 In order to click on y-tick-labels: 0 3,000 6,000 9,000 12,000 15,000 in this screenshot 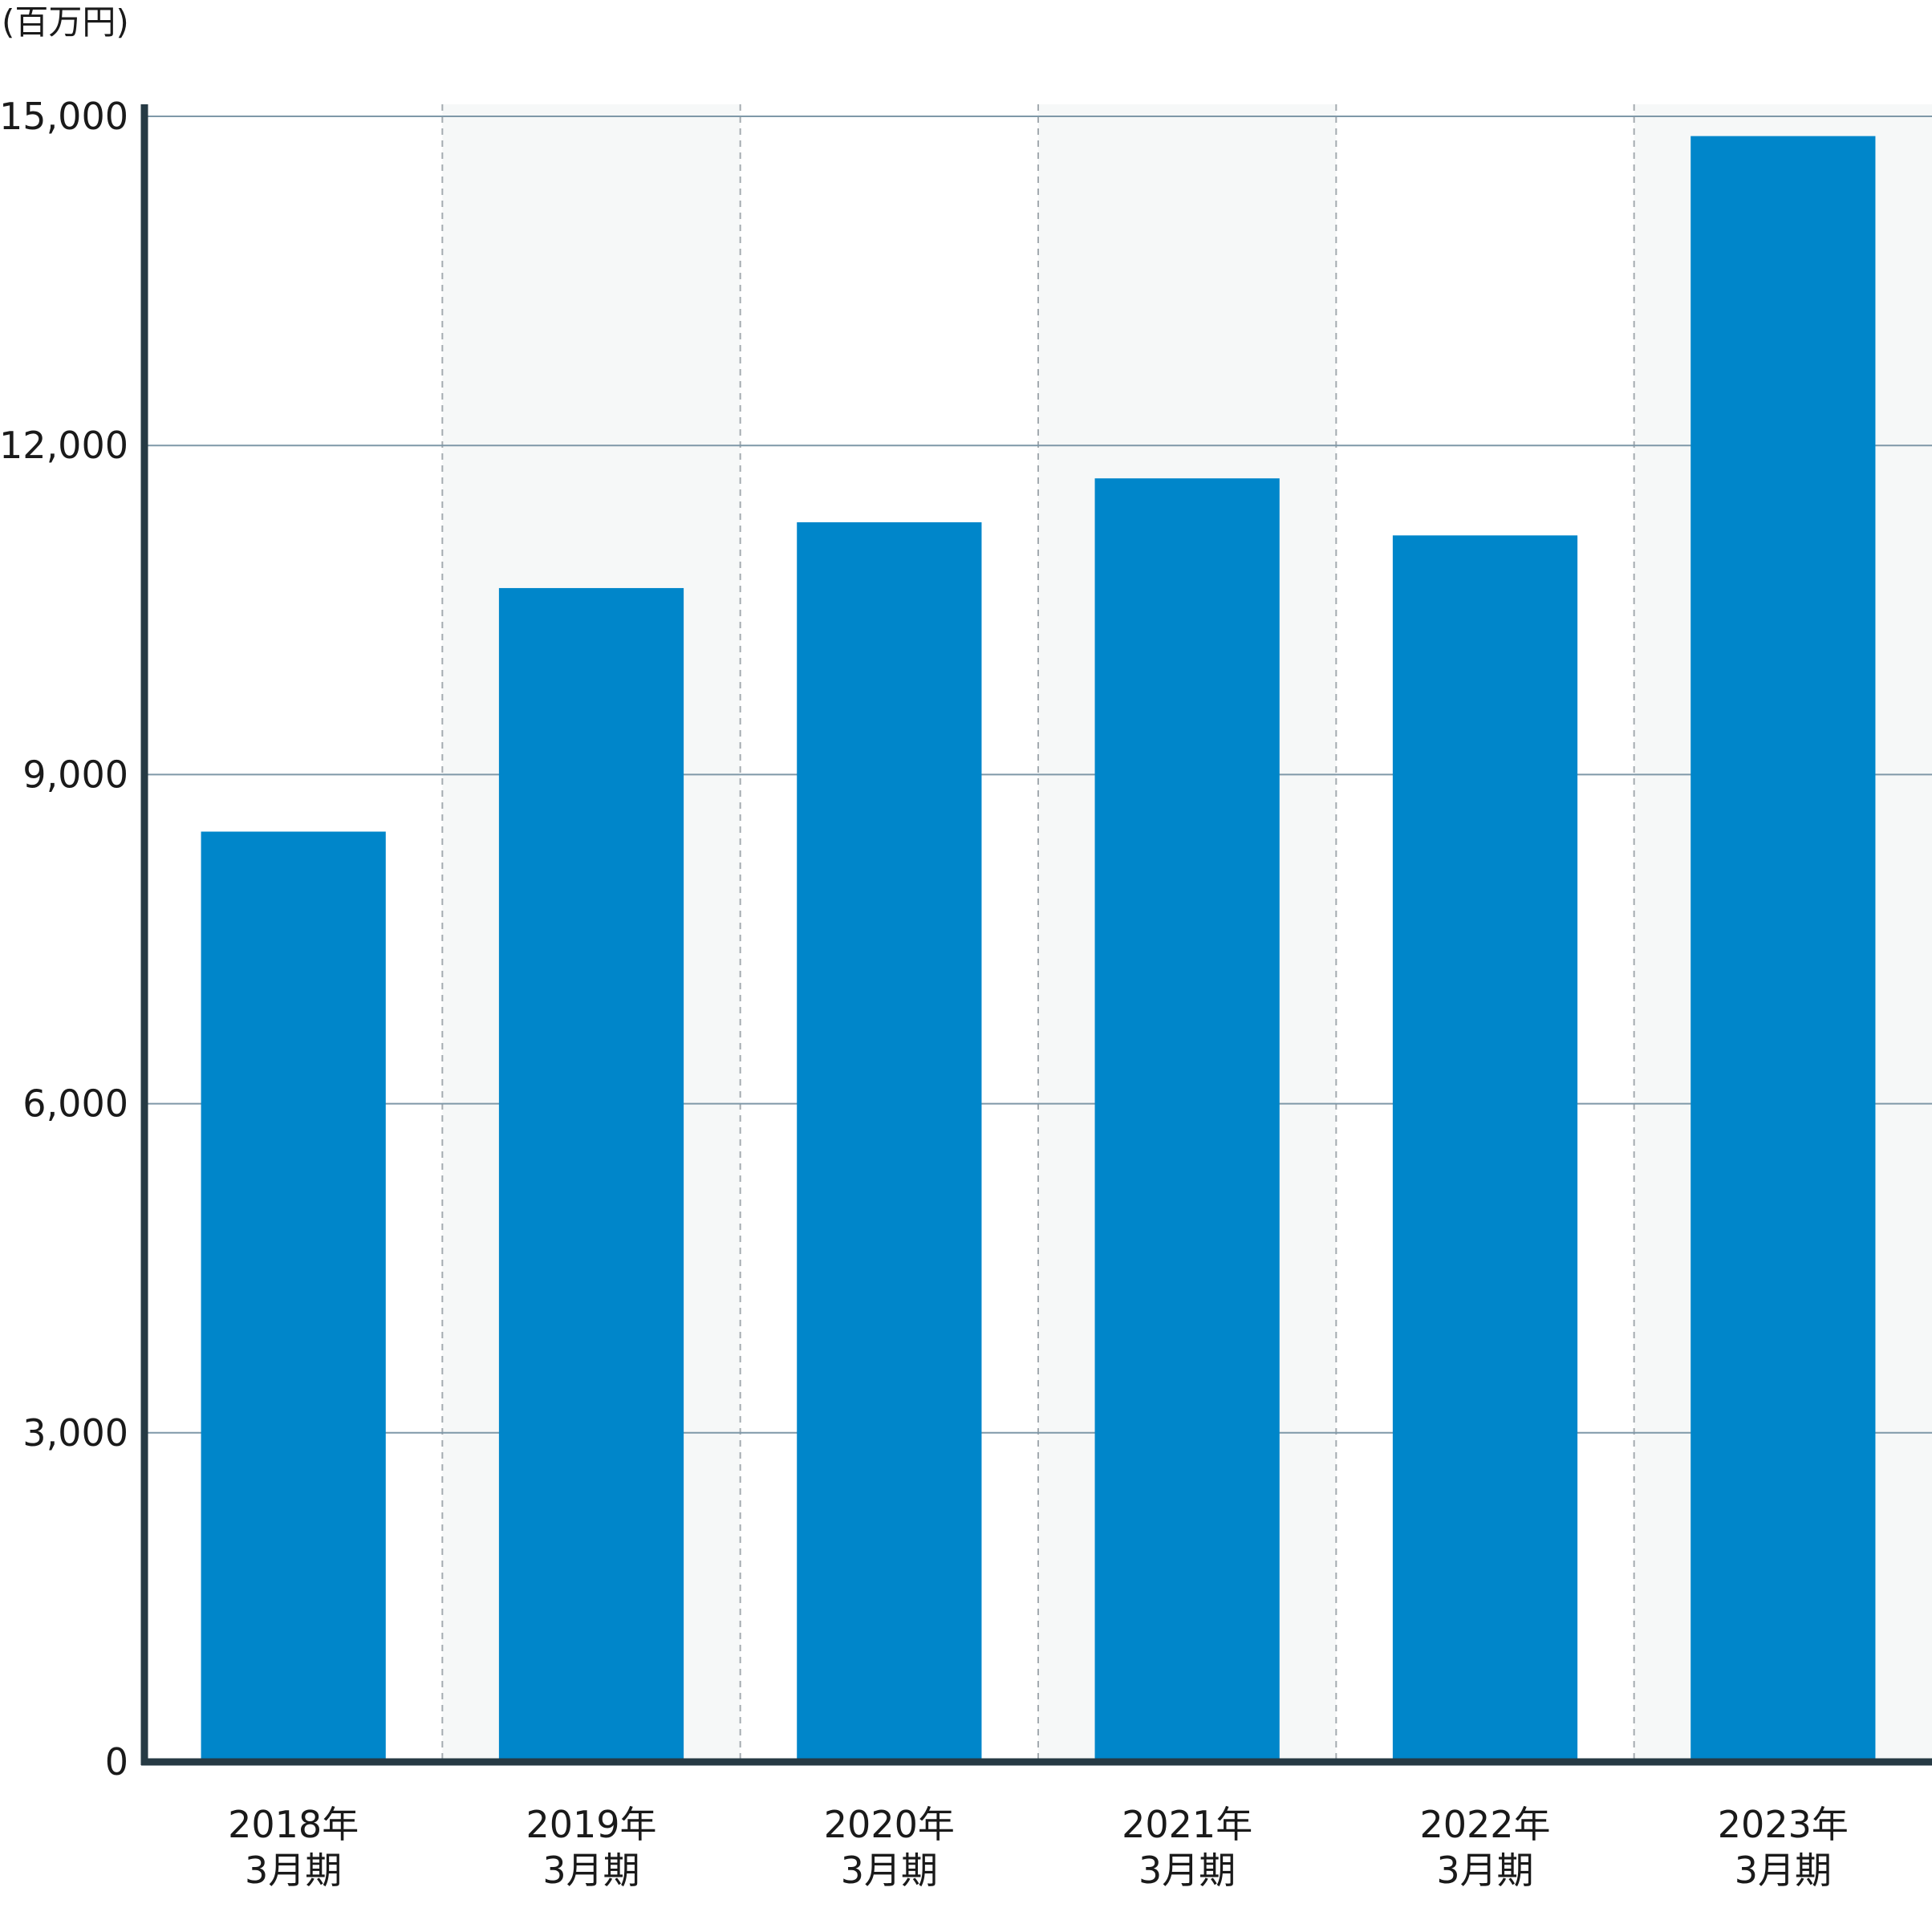, I will do `click(64, 939)`.